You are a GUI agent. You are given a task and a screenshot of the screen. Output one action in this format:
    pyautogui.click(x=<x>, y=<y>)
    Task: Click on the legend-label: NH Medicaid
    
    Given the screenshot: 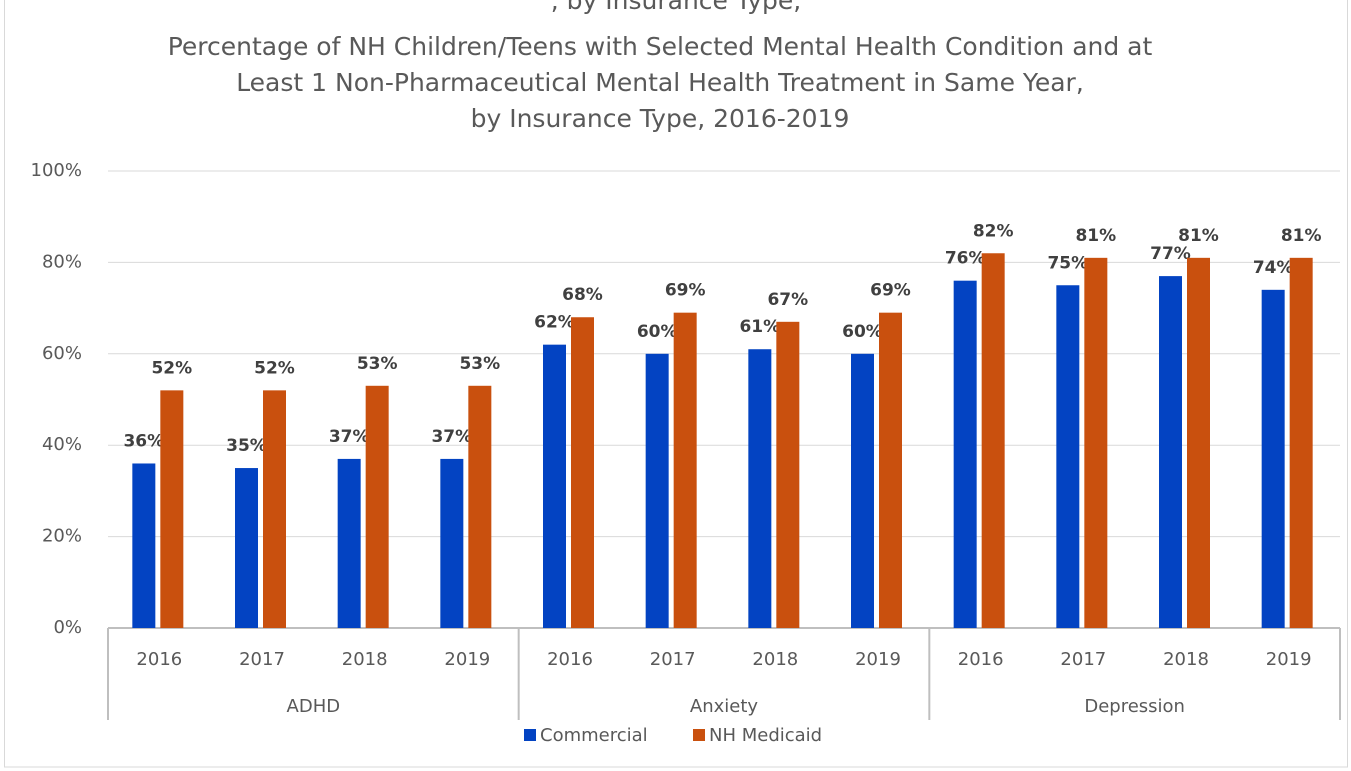 What is the action you would take?
    pyautogui.click(x=765, y=735)
    